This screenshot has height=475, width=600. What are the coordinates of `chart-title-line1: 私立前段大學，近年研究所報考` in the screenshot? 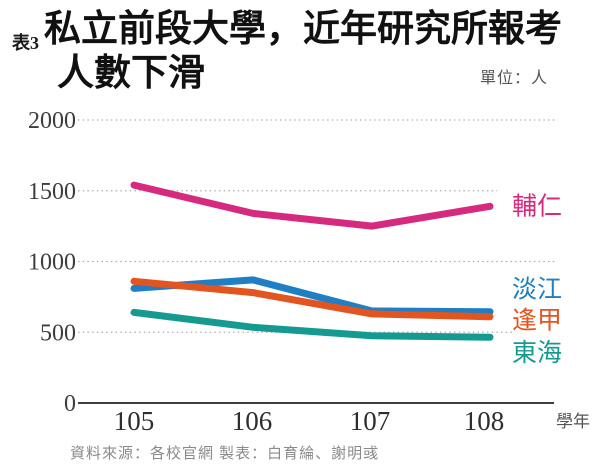 It's located at (303, 29).